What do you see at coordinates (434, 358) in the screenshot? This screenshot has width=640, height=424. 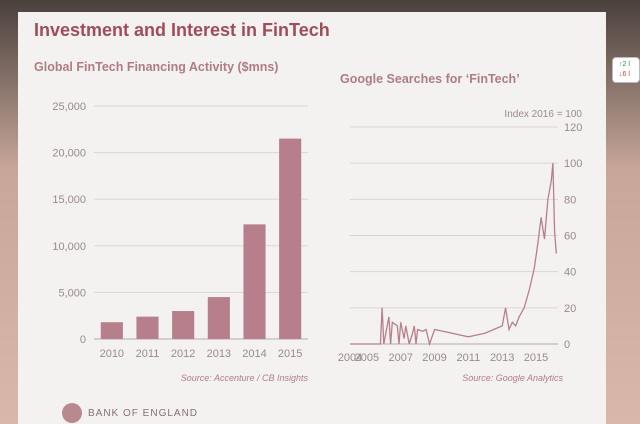 I see `line-xtick-label: 2009` at bounding box center [434, 358].